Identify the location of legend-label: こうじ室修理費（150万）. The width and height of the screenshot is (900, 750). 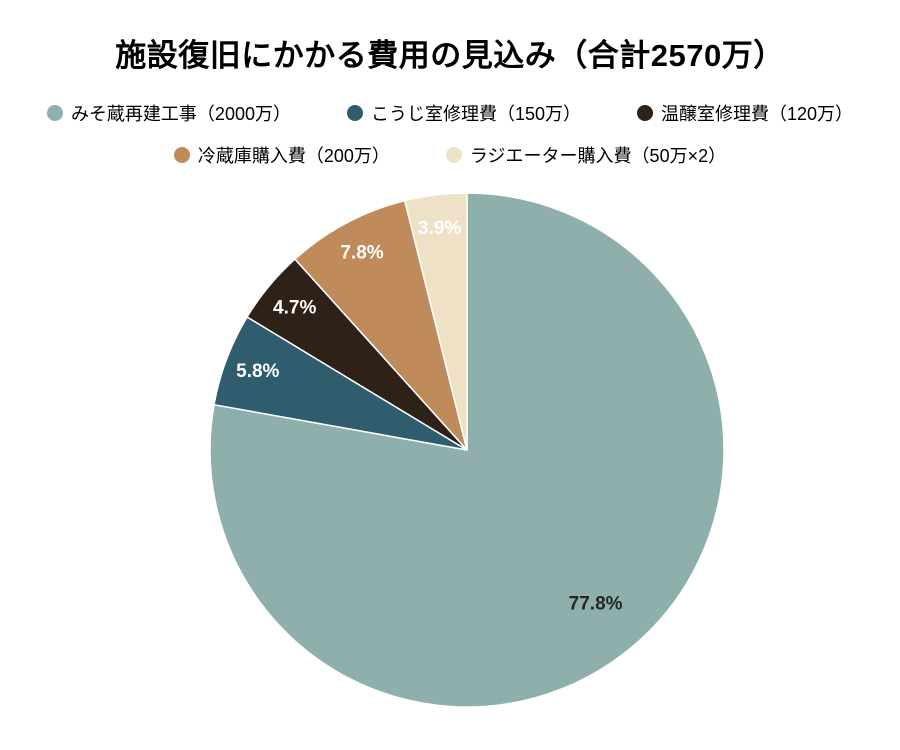
(476, 114).